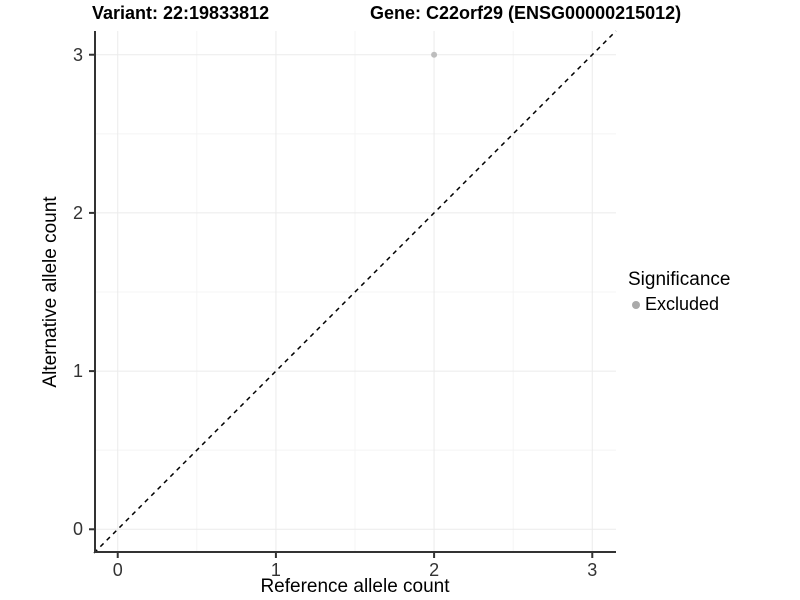  Describe the element at coordinates (682, 304) in the screenshot. I see `legend-item-label: Excluded` at that location.